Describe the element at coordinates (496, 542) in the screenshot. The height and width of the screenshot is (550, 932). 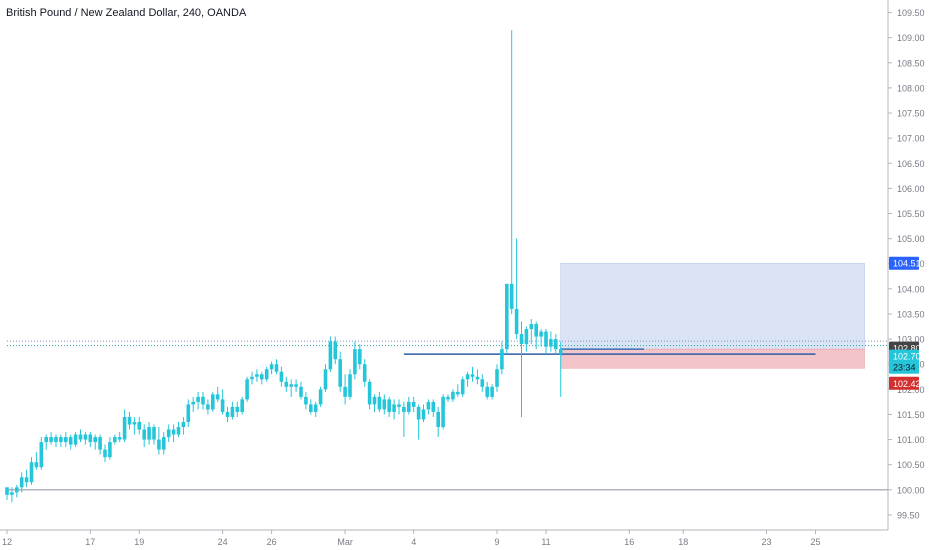
I see `x-tick-label: 9` at that location.